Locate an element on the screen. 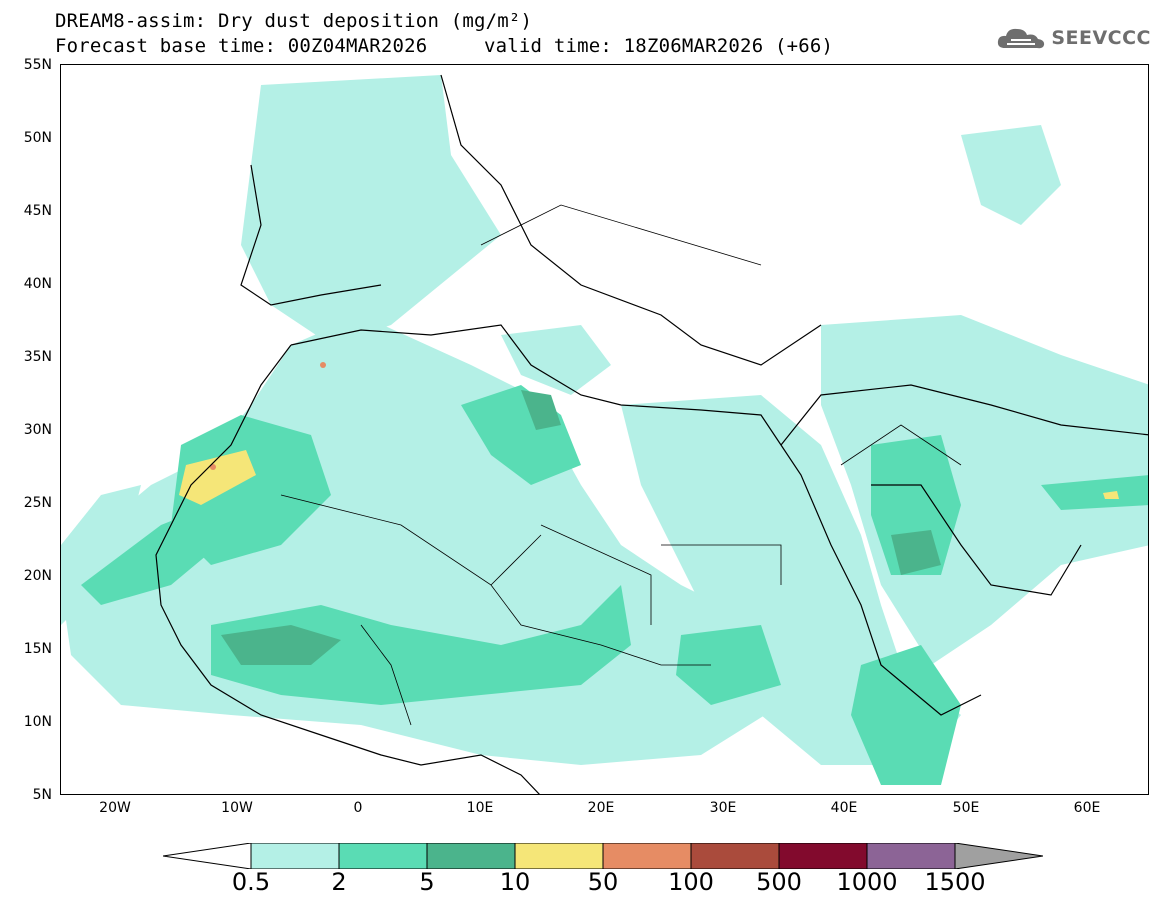  lon-label-20e: 20E is located at coordinates (601, 808).